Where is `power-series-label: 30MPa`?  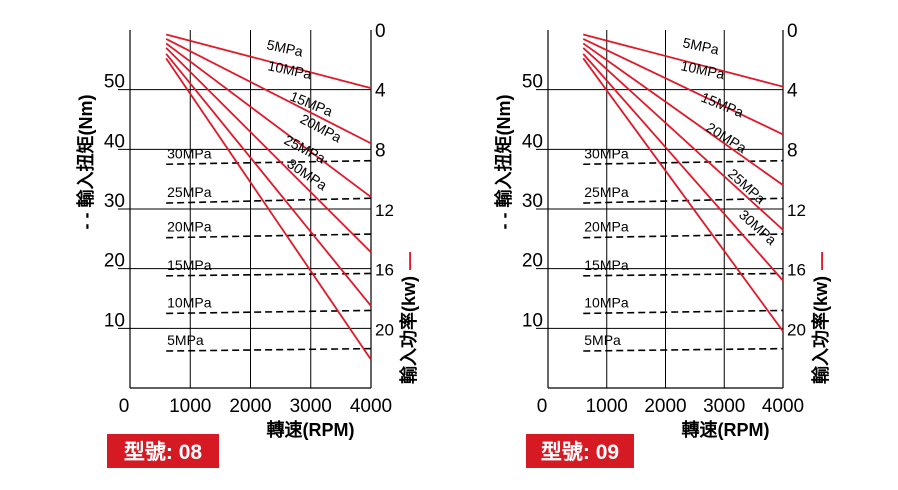
power-series-label: 30MPa is located at coordinates (758, 227).